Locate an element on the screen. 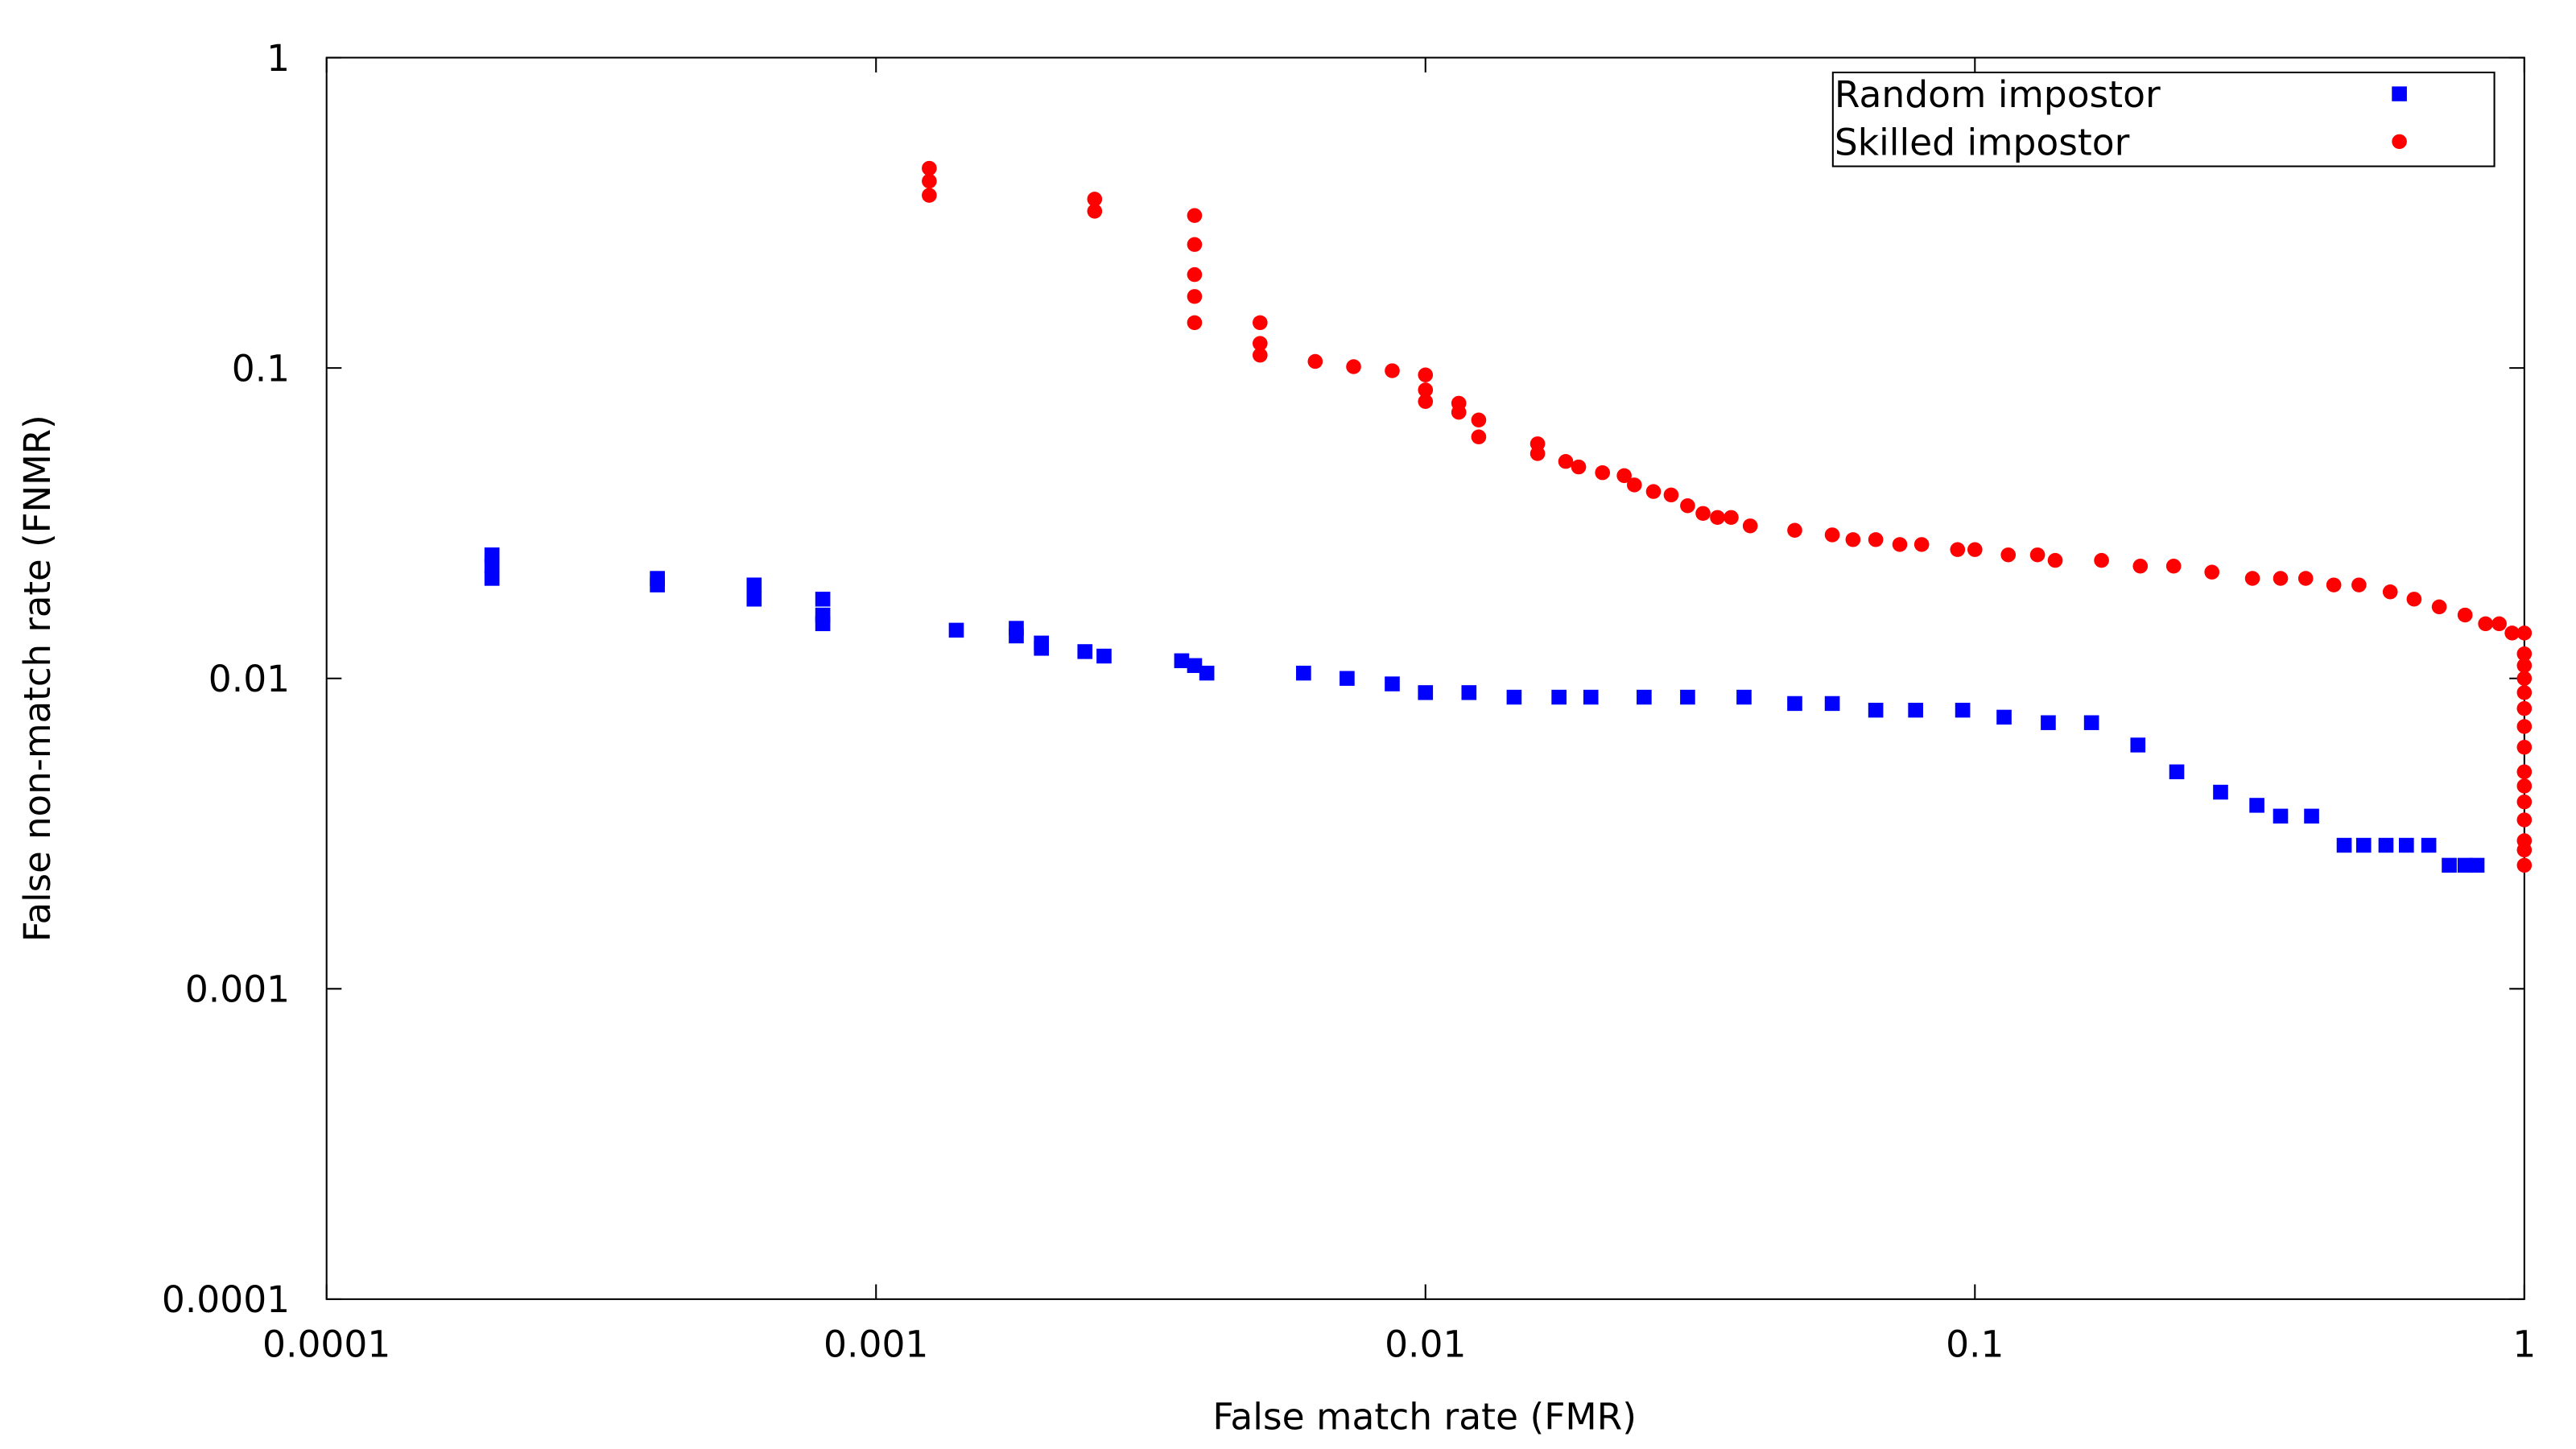 The height and width of the screenshot is (1449, 2576). legend-label: Random impostor is located at coordinates (1998, 94).